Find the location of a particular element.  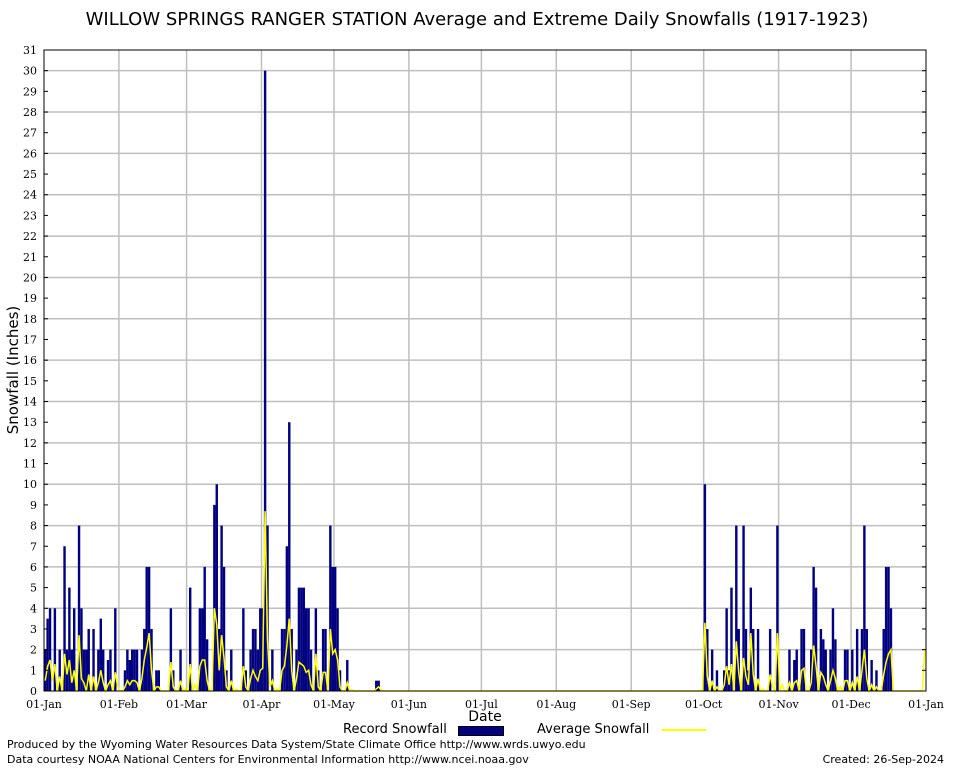

y-tick-label: 27 is located at coordinates (30, 133).